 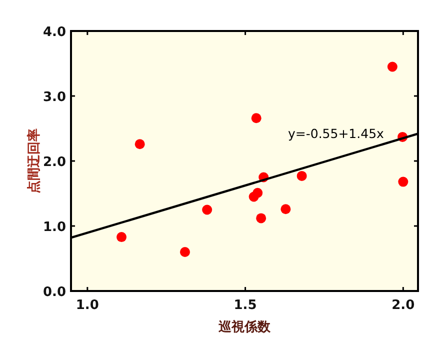 What do you see at coordinates (54, 162) in the screenshot?
I see `y-tick-label: 2.0` at bounding box center [54, 162].